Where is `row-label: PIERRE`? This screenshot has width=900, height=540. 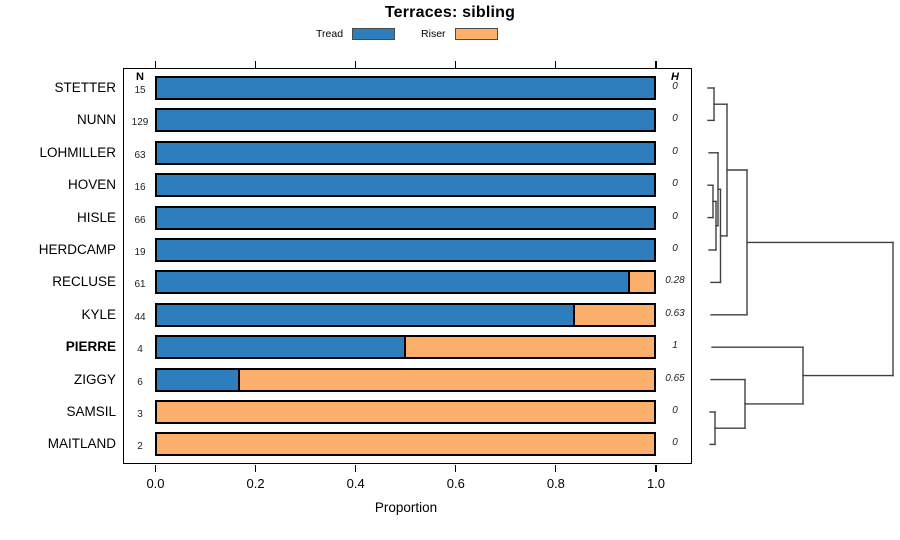
row-label: PIERRE is located at coordinates (90, 347).